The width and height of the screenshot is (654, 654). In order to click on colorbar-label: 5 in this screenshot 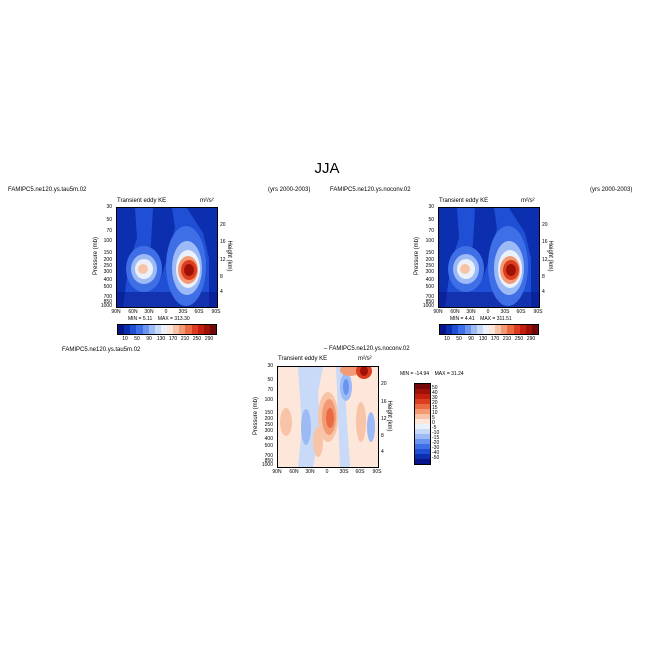, I will do `click(433, 418)`.